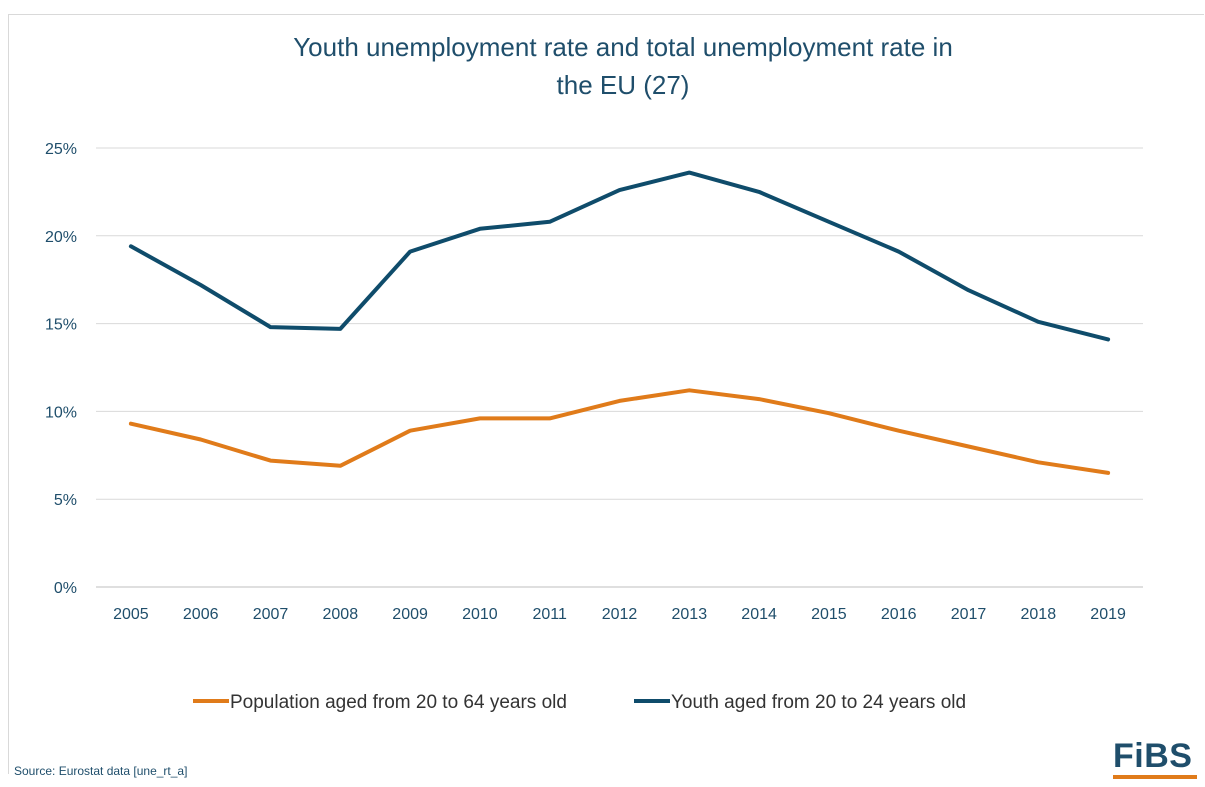 The width and height of the screenshot is (1205, 787). Describe the element at coordinates (410, 614) in the screenshot. I see `x-tick-label: 2009` at that location.